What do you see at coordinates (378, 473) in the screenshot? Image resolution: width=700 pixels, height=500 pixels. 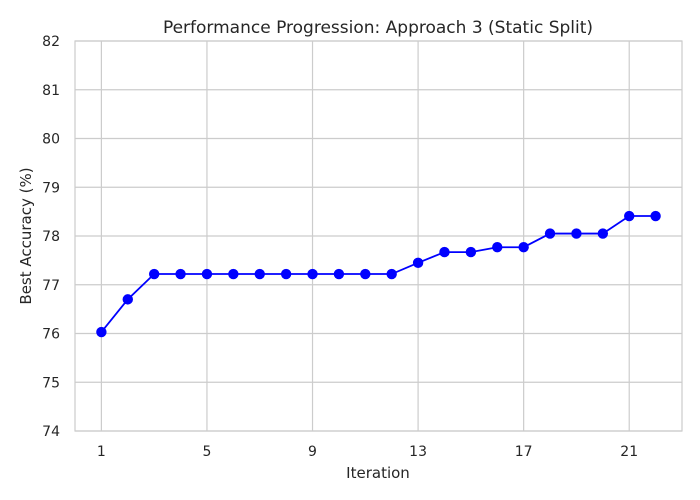 I see `x-axis-label: Iteration` at bounding box center [378, 473].